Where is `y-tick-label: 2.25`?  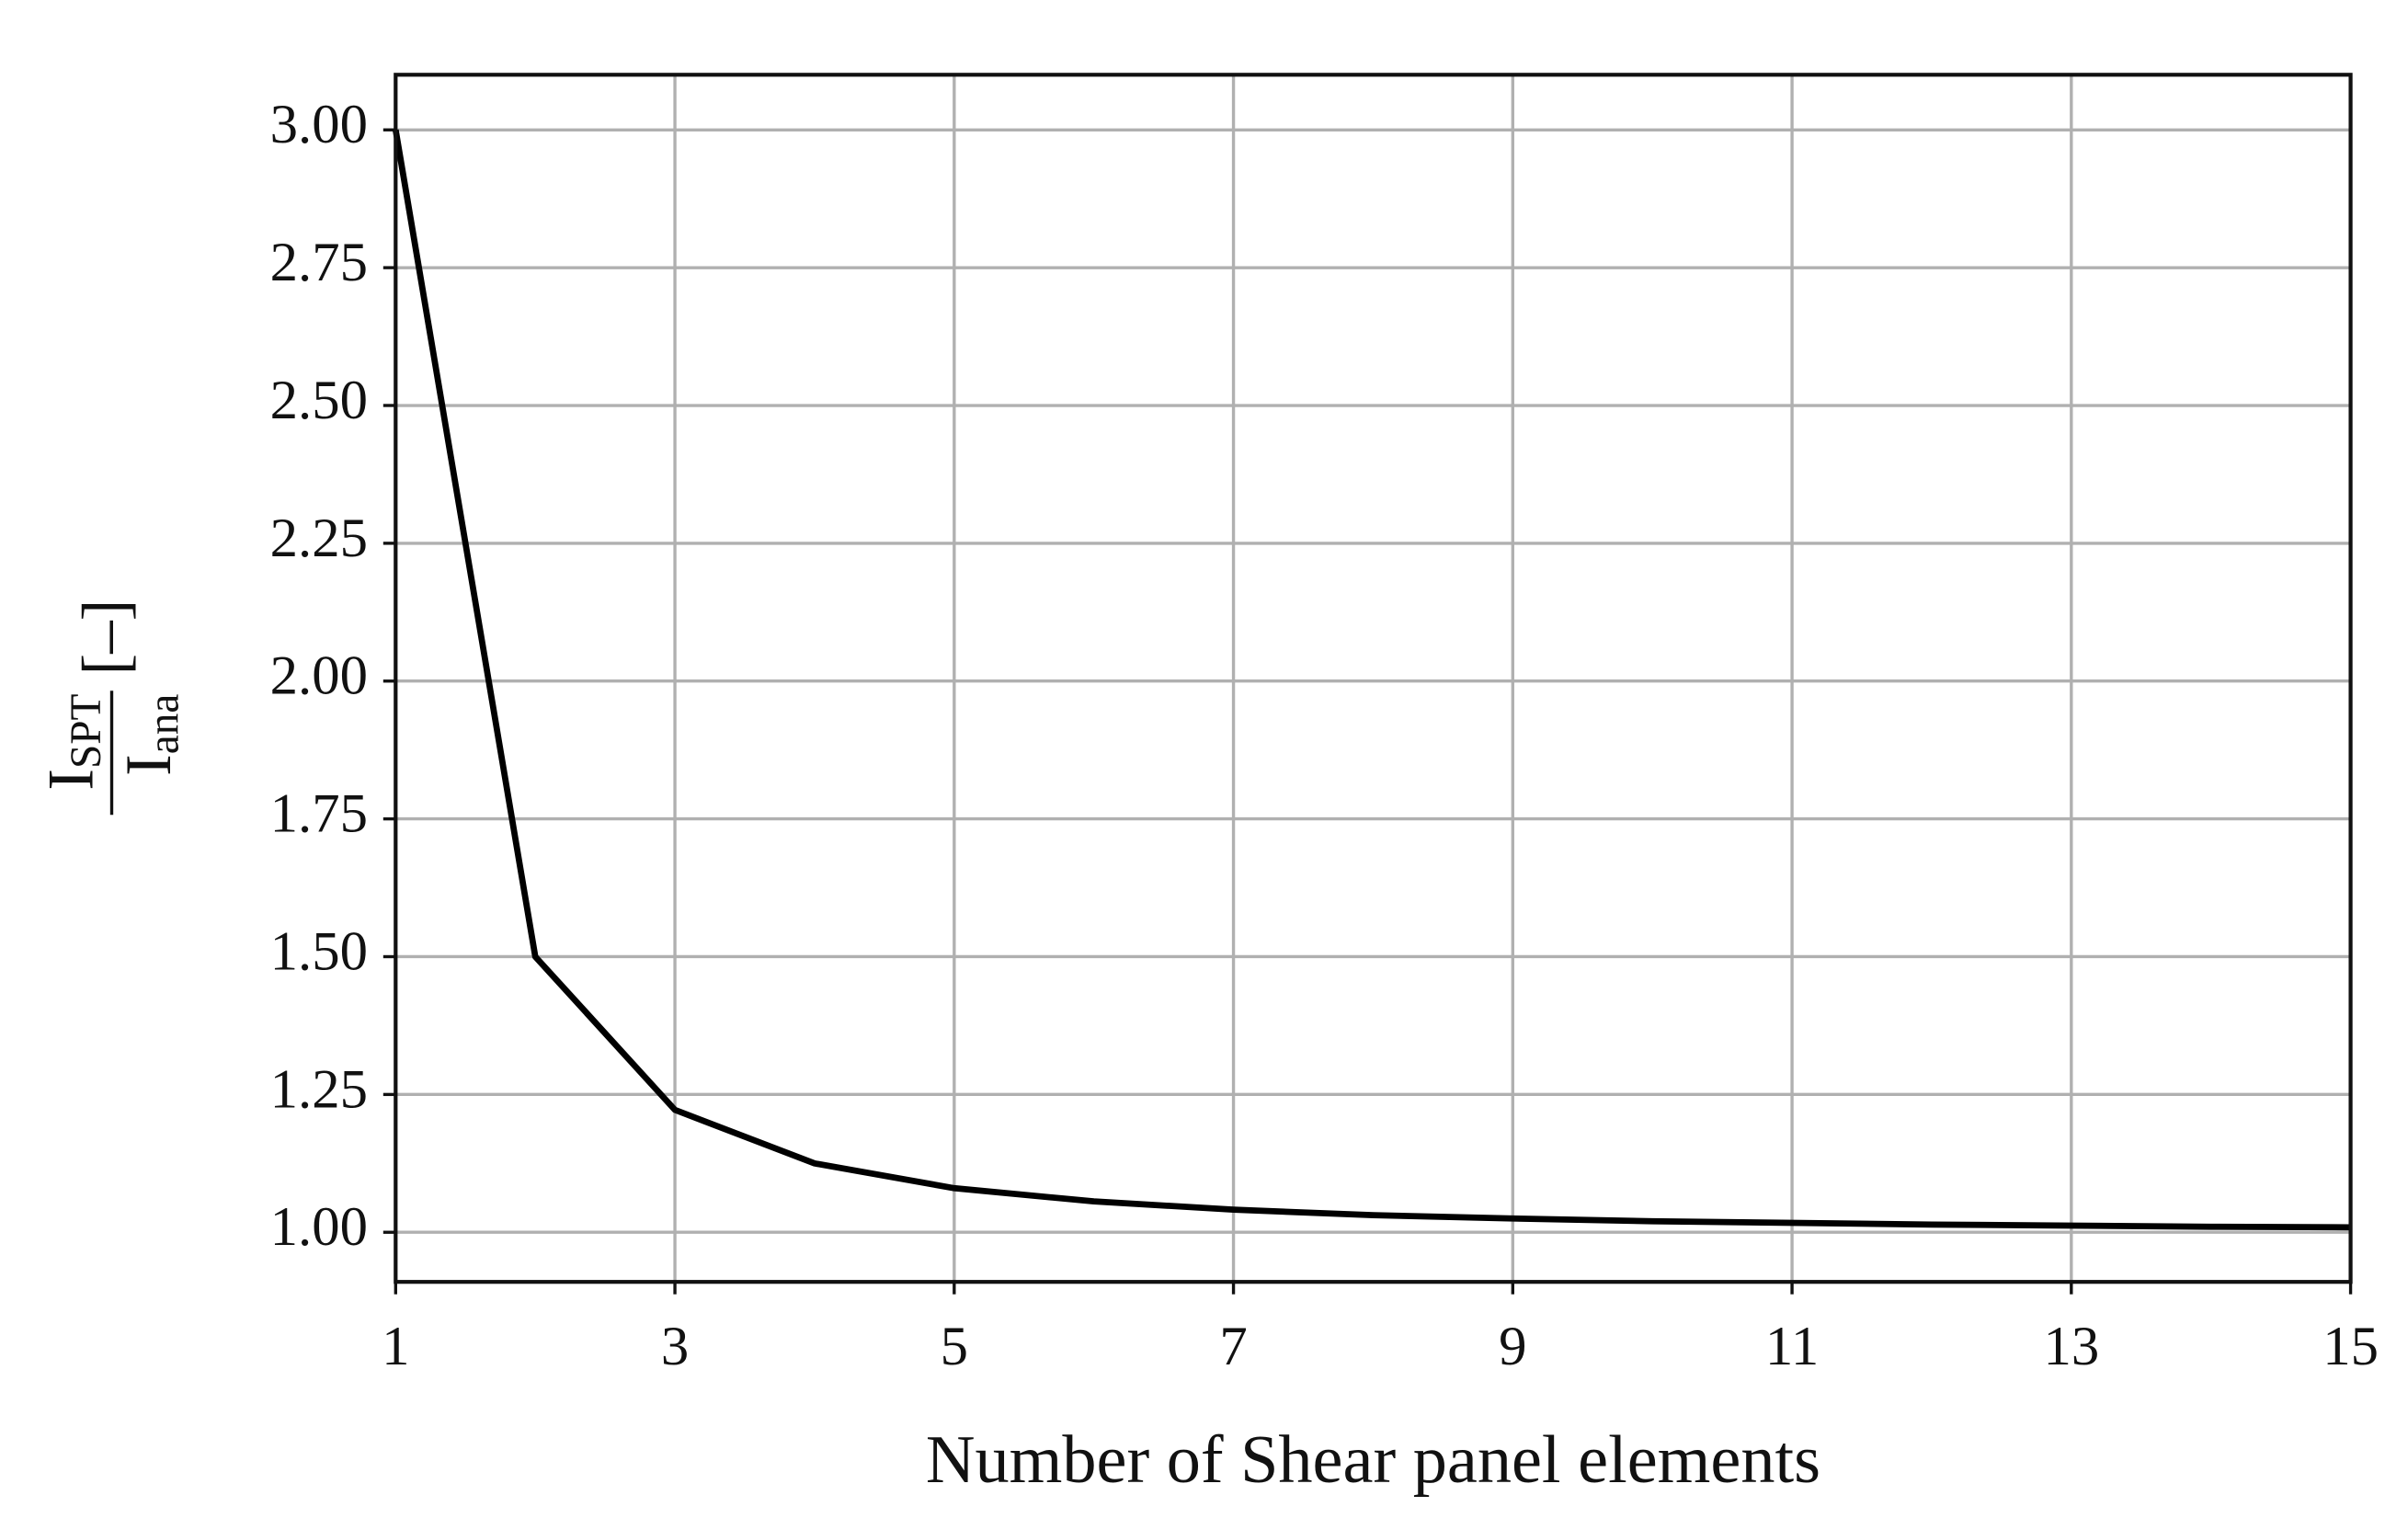
y-tick-label: 2.25 is located at coordinates (319, 538).